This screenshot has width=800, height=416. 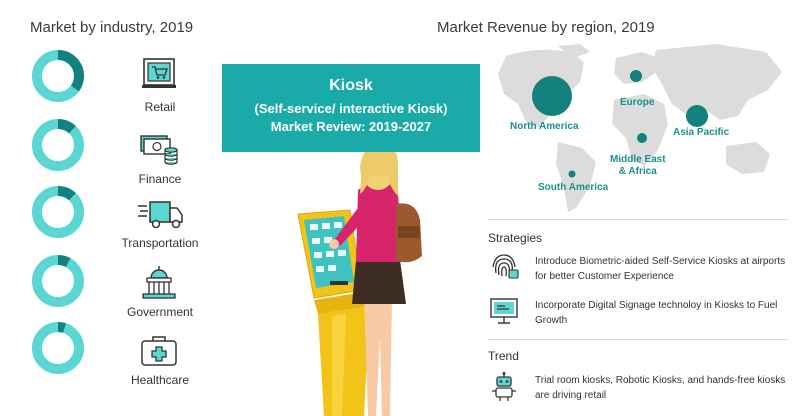 What do you see at coordinates (636, 76) in the screenshot?
I see `region-bubble-europe` at bounding box center [636, 76].